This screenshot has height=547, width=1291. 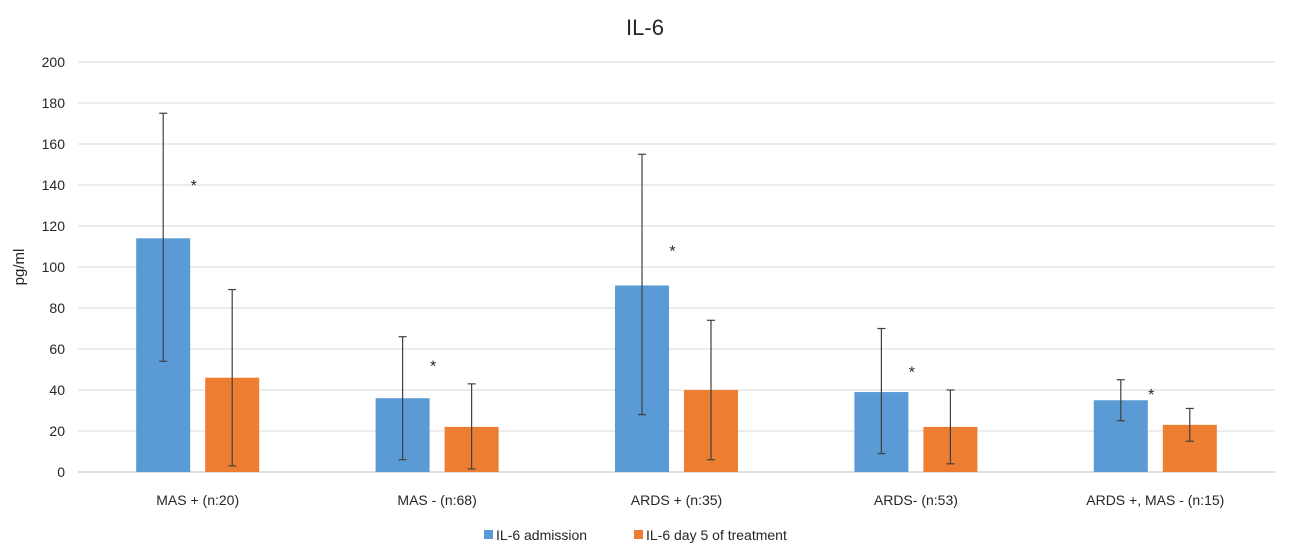 What do you see at coordinates (676, 500) in the screenshot?
I see `category-label: ARDS + (n:35)` at bounding box center [676, 500].